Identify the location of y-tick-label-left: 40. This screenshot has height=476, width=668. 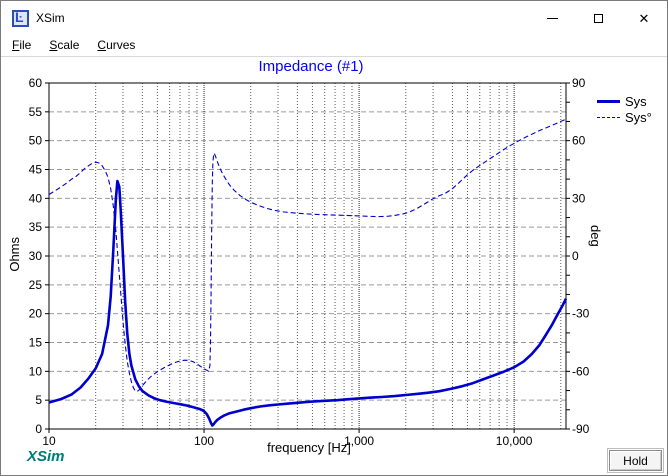
(36, 198).